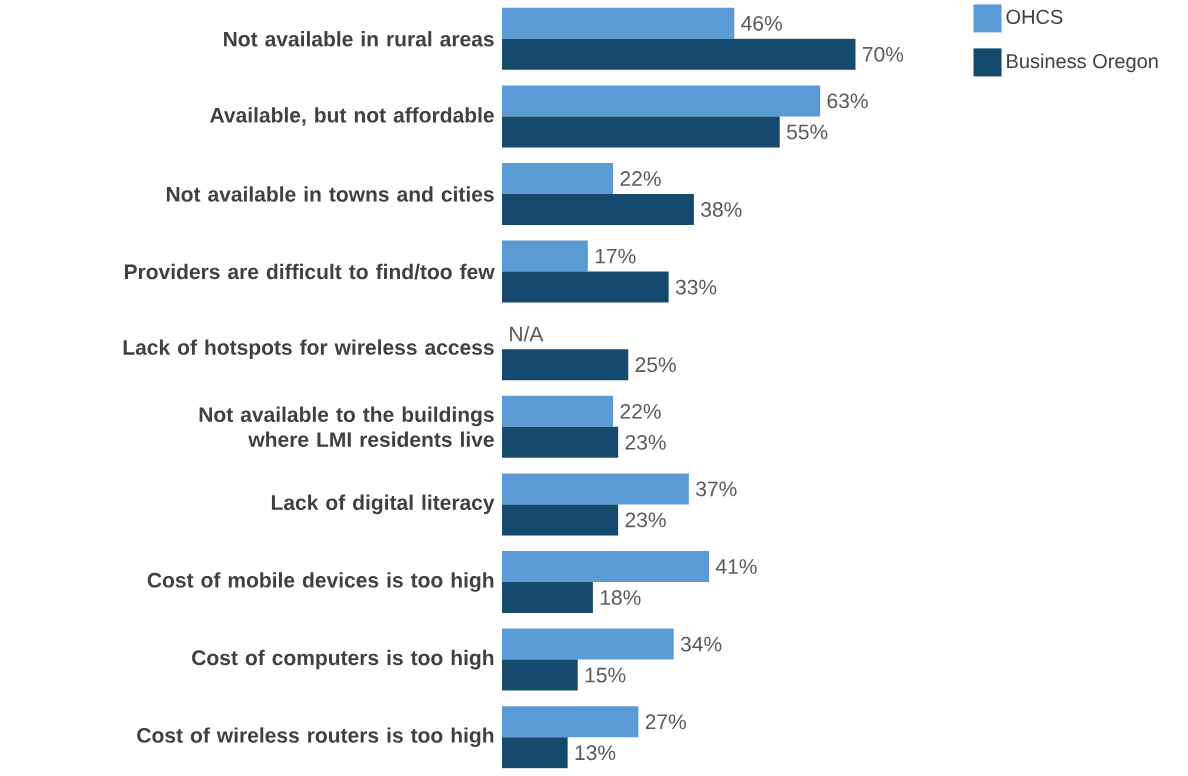  What do you see at coordinates (527, 334) in the screenshot?
I see `text: N/A` at bounding box center [527, 334].